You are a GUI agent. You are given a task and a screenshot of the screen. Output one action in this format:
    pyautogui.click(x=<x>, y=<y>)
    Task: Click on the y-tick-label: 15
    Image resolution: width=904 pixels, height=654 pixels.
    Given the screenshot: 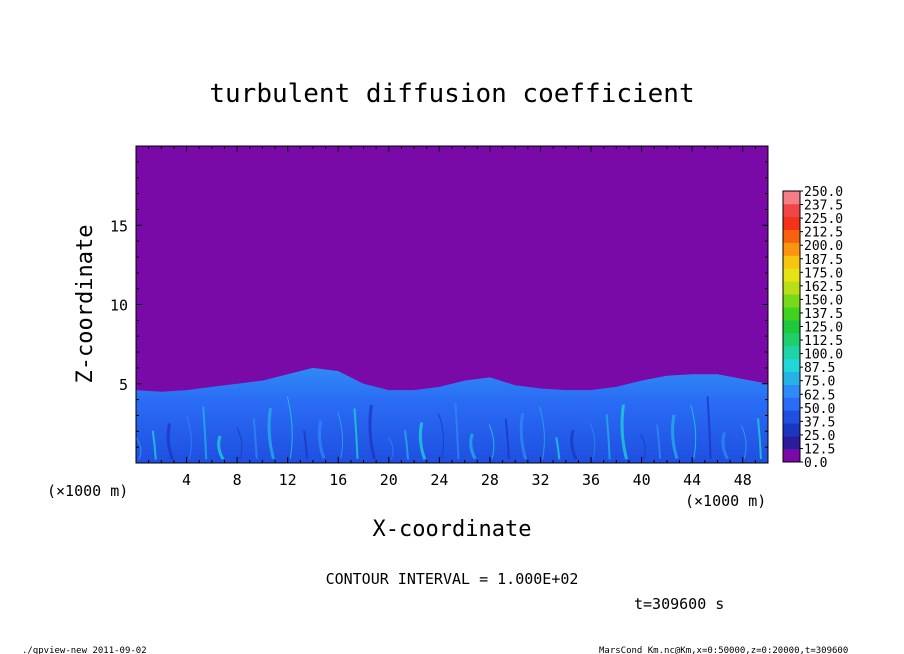 What is the action you would take?
    pyautogui.click(x=119, y=226)
    